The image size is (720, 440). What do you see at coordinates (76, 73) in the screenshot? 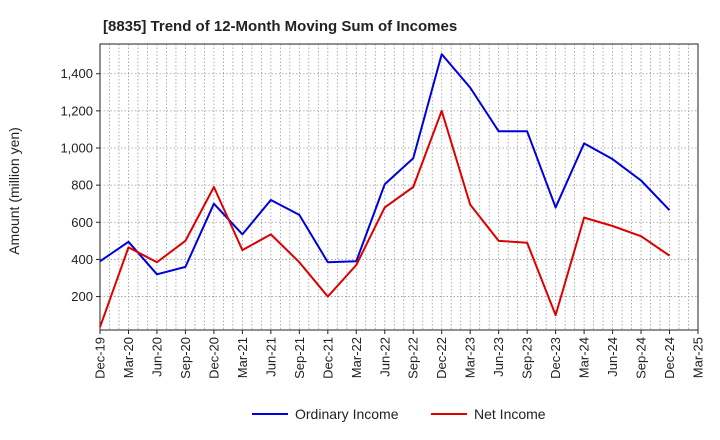
I see `y-tick-label: 1,400` at bounding box center [76, 73].